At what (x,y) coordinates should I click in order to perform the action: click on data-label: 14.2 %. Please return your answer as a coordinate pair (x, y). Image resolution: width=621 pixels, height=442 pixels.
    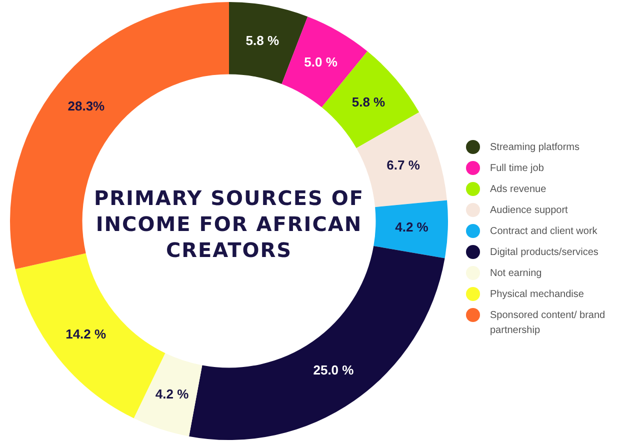
    Looking at the image, I should click on (86, 334).